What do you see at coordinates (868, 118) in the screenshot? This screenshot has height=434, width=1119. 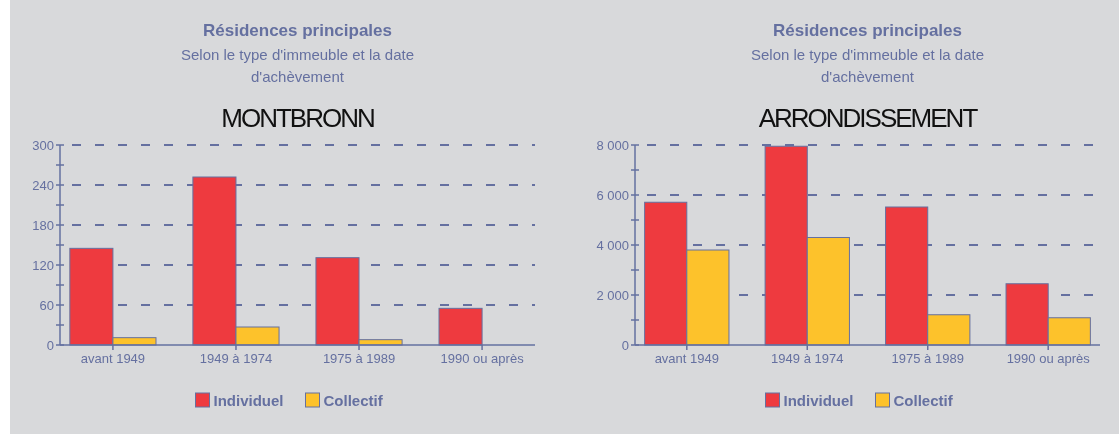 I see `text: ARRONDISSEMENT` at bounding box center [868, 118].